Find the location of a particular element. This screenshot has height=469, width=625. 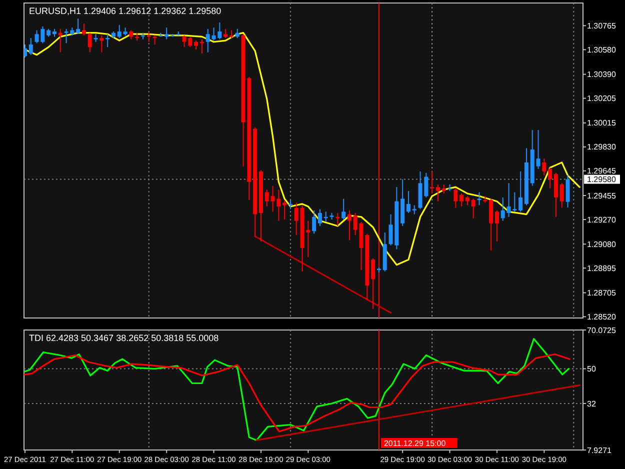

ref-line-label: 1.29580 is located at coordinates (601, 179).